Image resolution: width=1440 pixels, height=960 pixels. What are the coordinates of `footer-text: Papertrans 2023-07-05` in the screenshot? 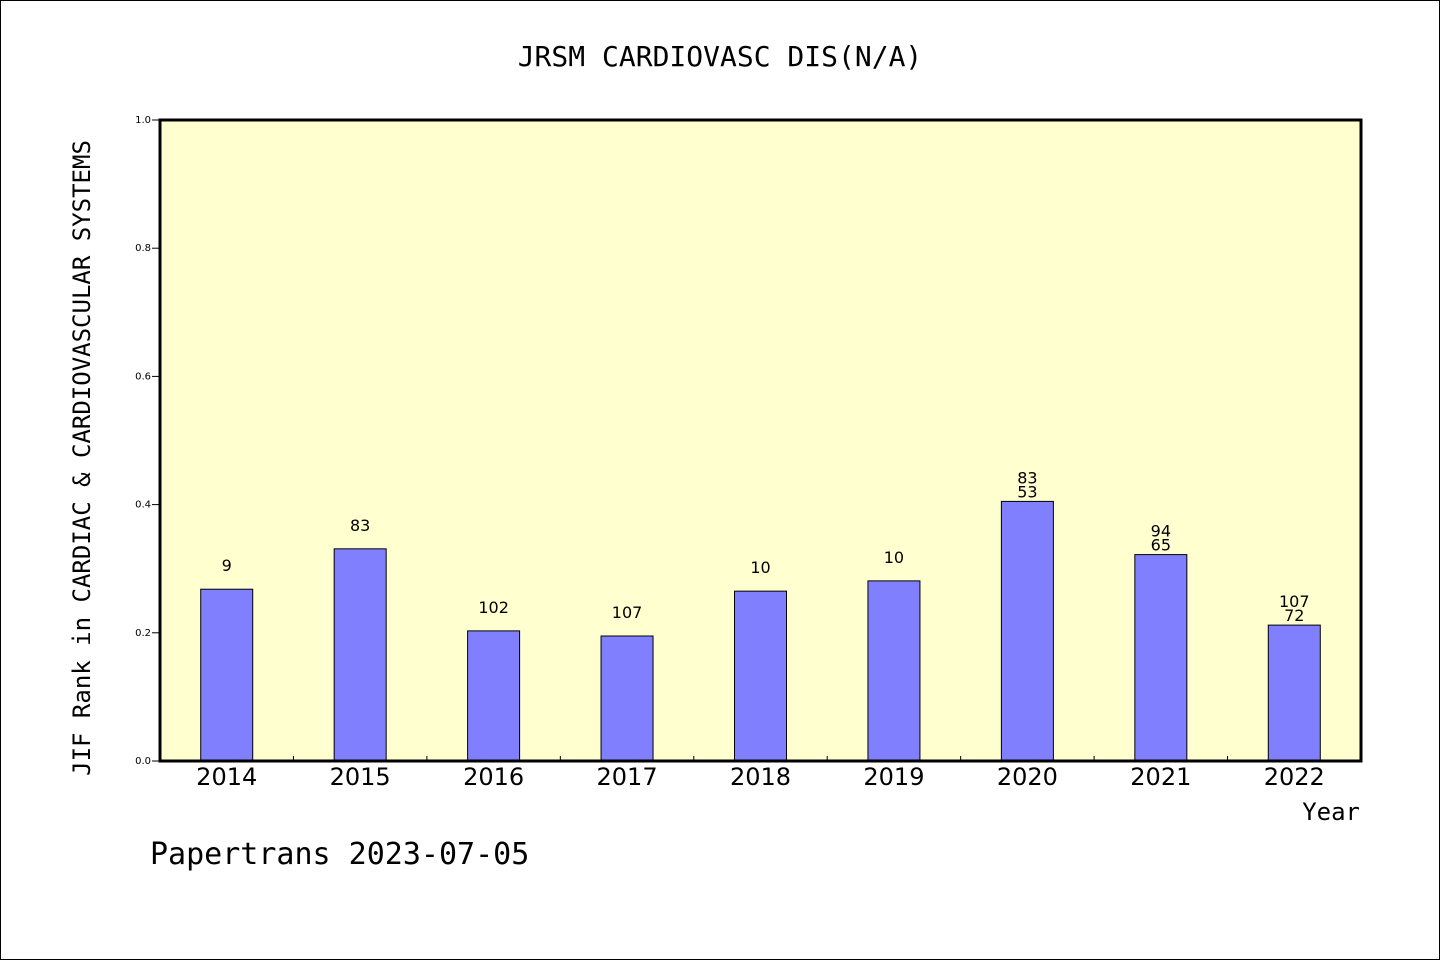 It's located at (339, 854).